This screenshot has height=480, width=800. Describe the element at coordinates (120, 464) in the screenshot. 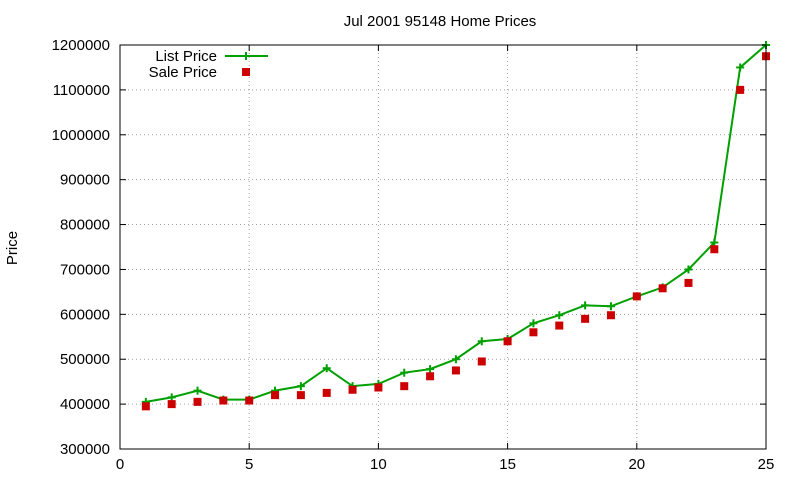

I see `x-tick-label: 0` at that location.